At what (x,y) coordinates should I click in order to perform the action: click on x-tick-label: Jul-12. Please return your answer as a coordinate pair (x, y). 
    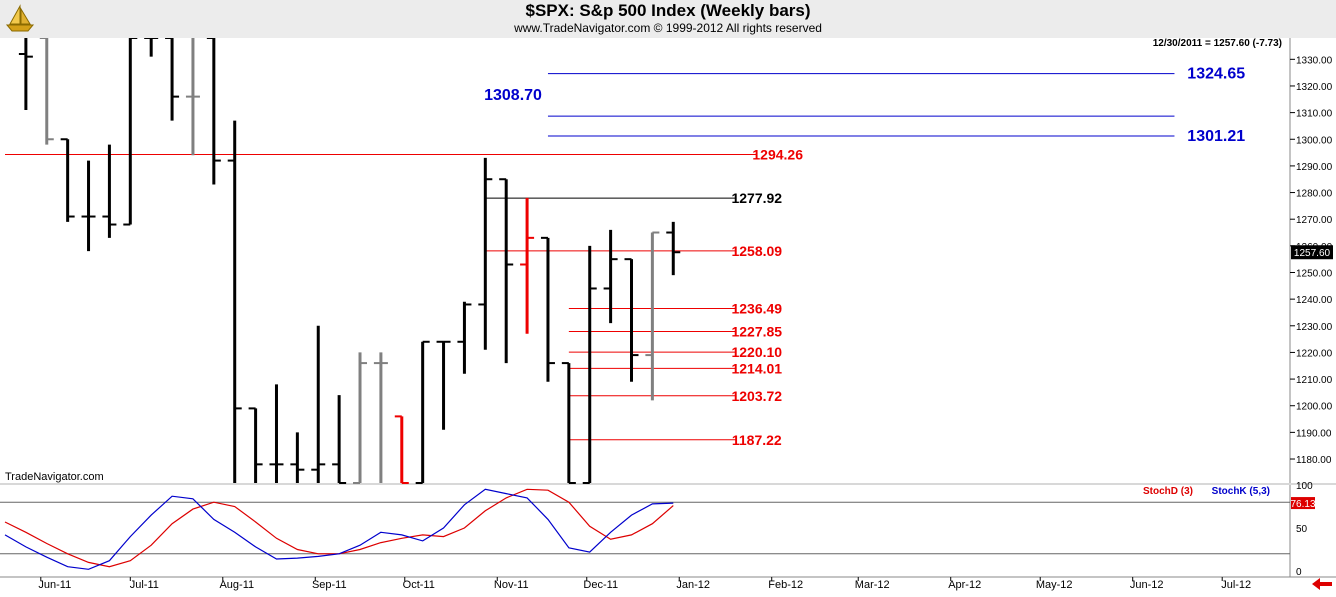
    Looking at the image, I should click on (1236, 585).